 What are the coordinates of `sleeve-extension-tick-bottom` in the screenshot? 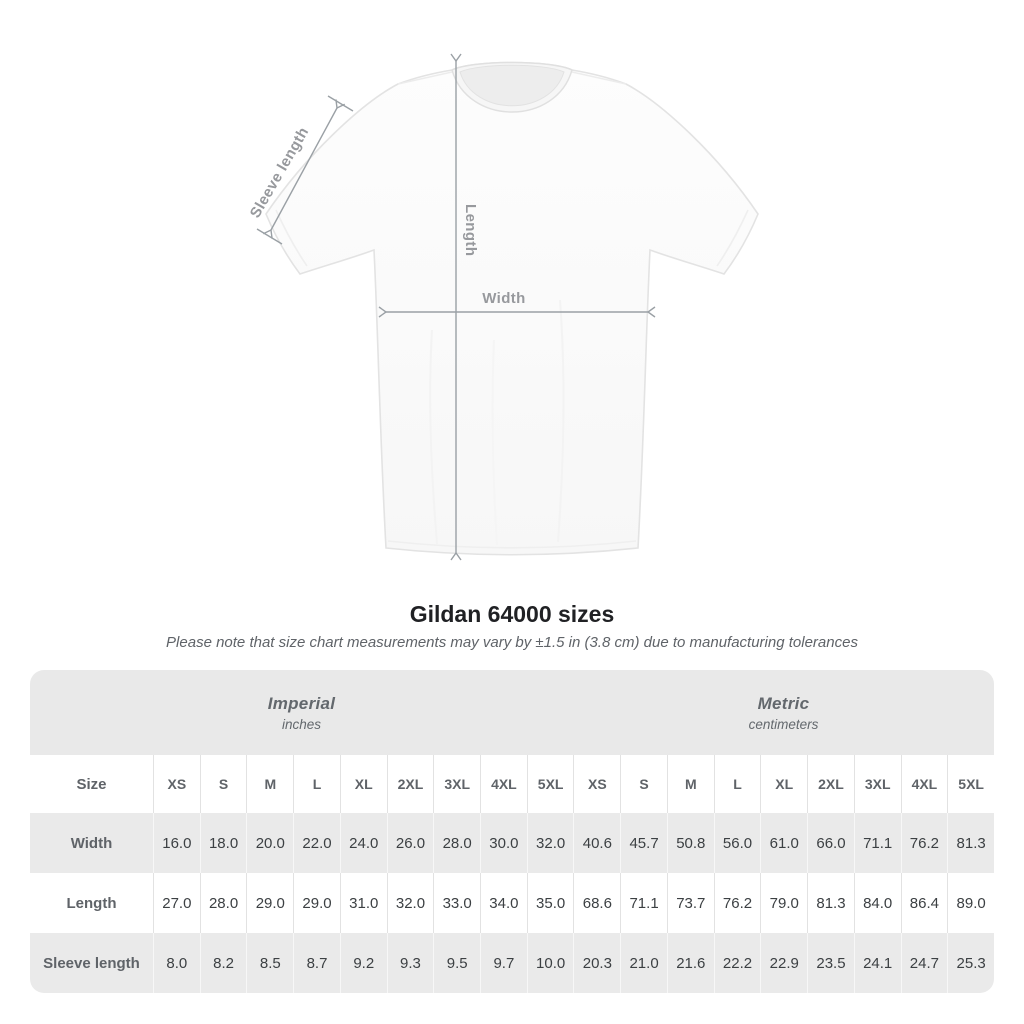 It's located at (269, 236).